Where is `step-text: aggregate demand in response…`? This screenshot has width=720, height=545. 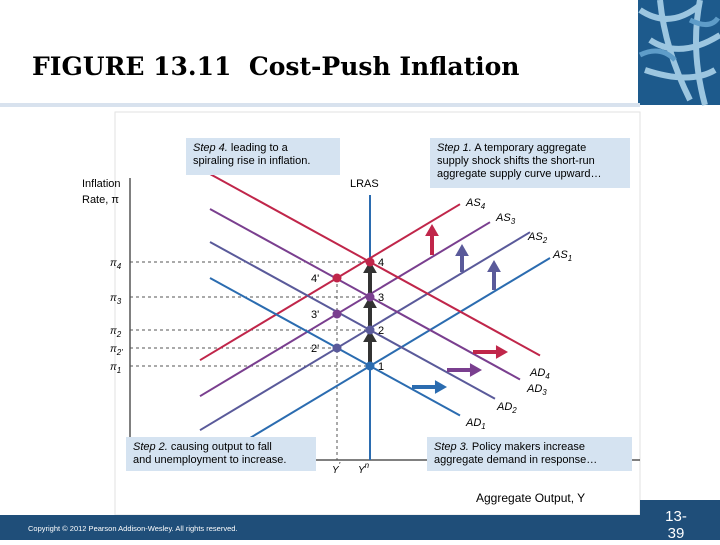 step-text: aggregate demand in response… is located at coordinates (515, 460).